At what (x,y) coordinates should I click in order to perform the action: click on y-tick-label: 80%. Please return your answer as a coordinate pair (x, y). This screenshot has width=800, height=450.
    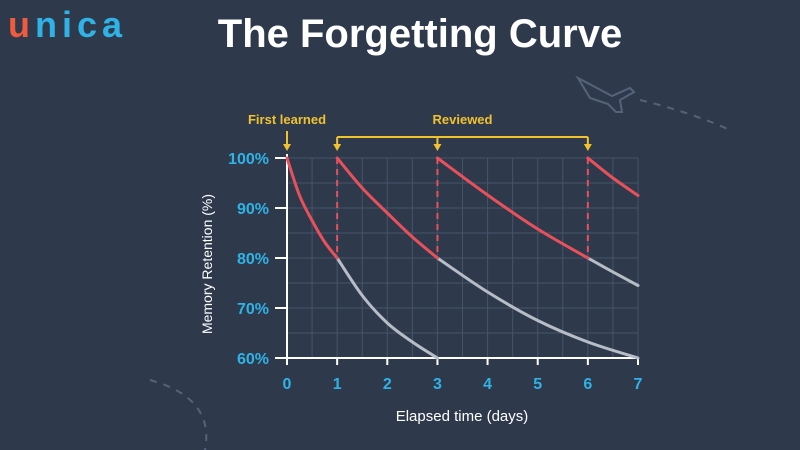
    Looking at the image, I should click on (253, 259).